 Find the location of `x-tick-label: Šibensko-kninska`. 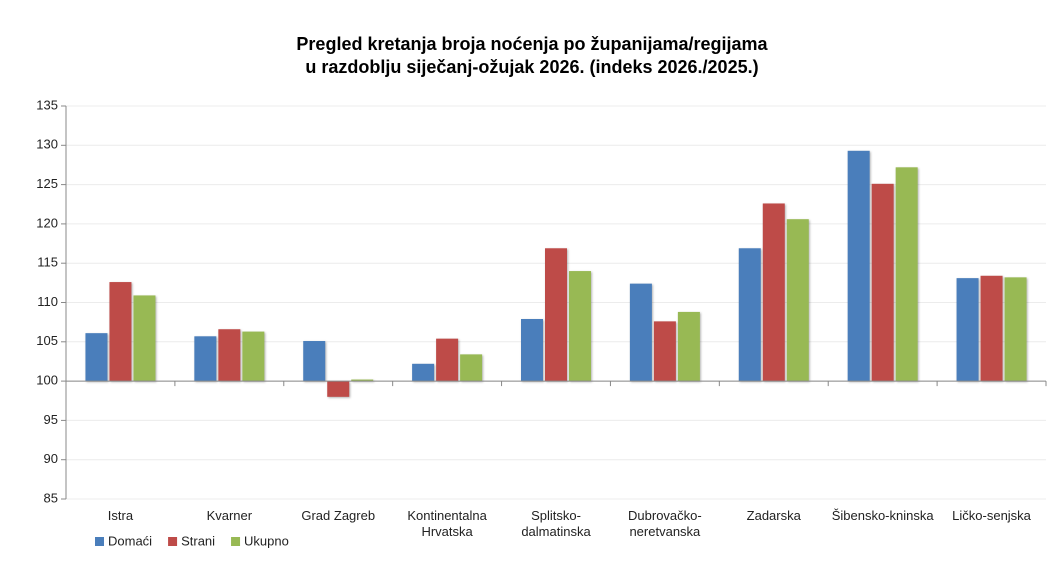

x-tick-label: Šibensko-kninska is located at coordinates (882, 515).